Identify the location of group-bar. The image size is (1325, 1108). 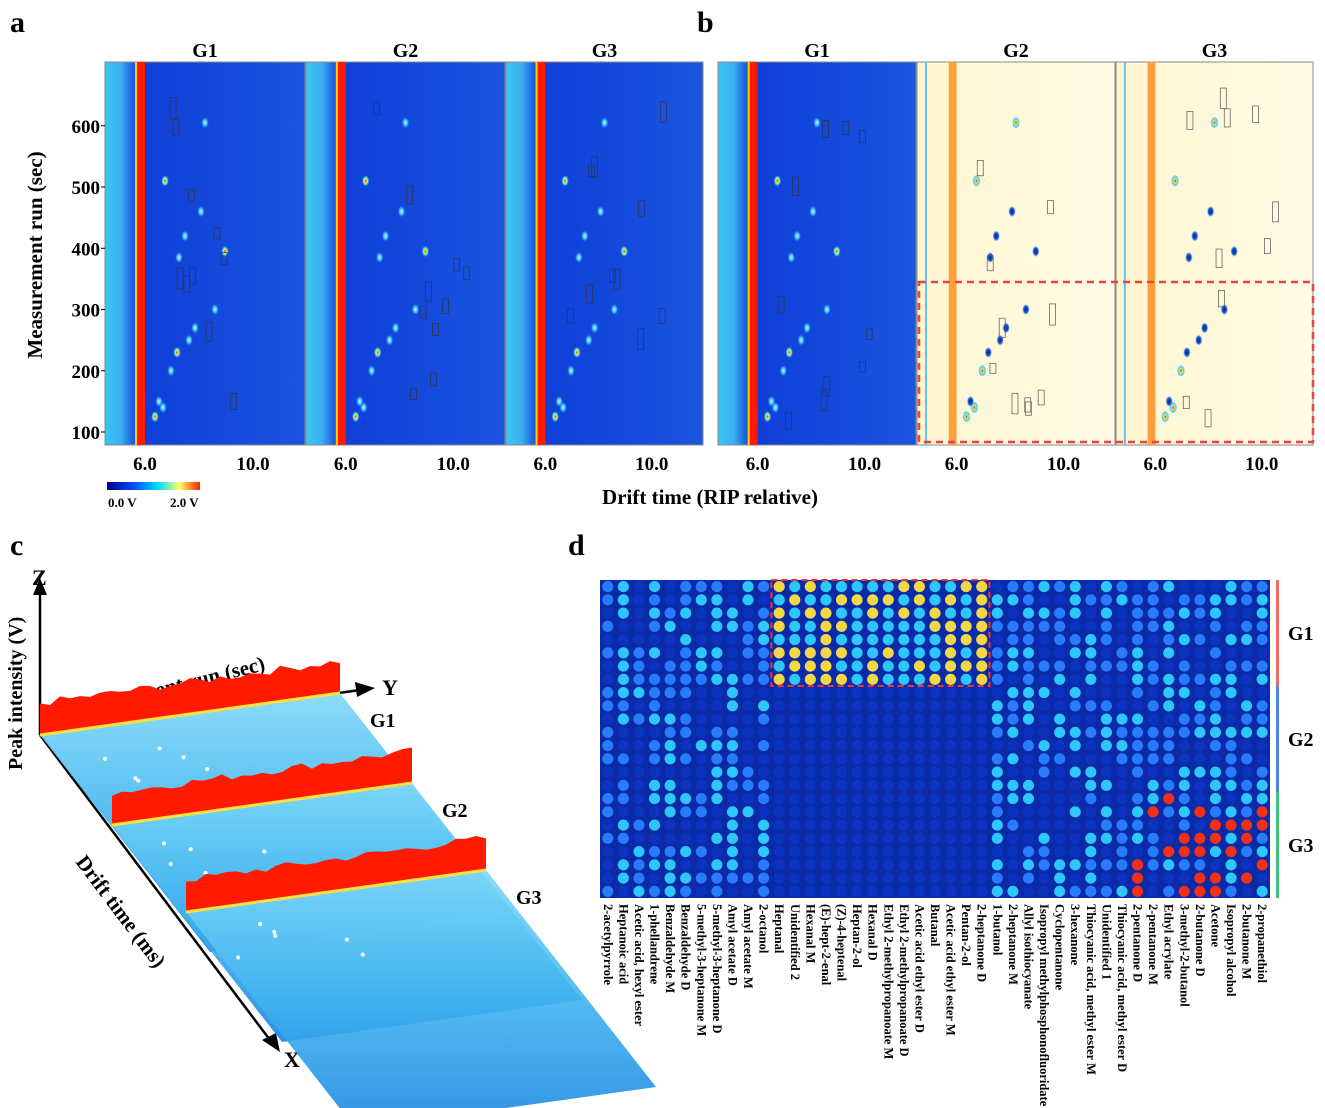
(1277, 739).